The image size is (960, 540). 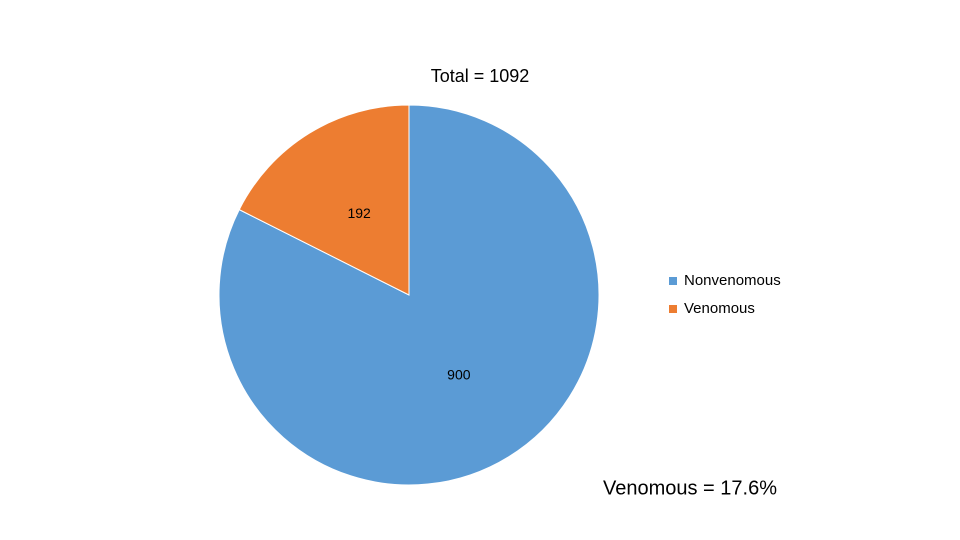 I want to click on data-label: 900, so click(x=459, y=375).